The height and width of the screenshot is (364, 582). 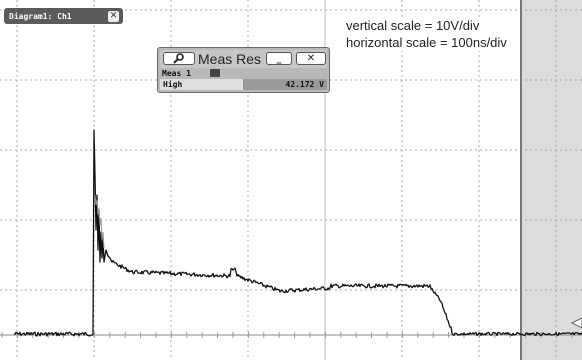 What do you see at coordinates (173, 84) in the screenshot?
I see `meas-result-label: High` at bounding box center [173, 84].